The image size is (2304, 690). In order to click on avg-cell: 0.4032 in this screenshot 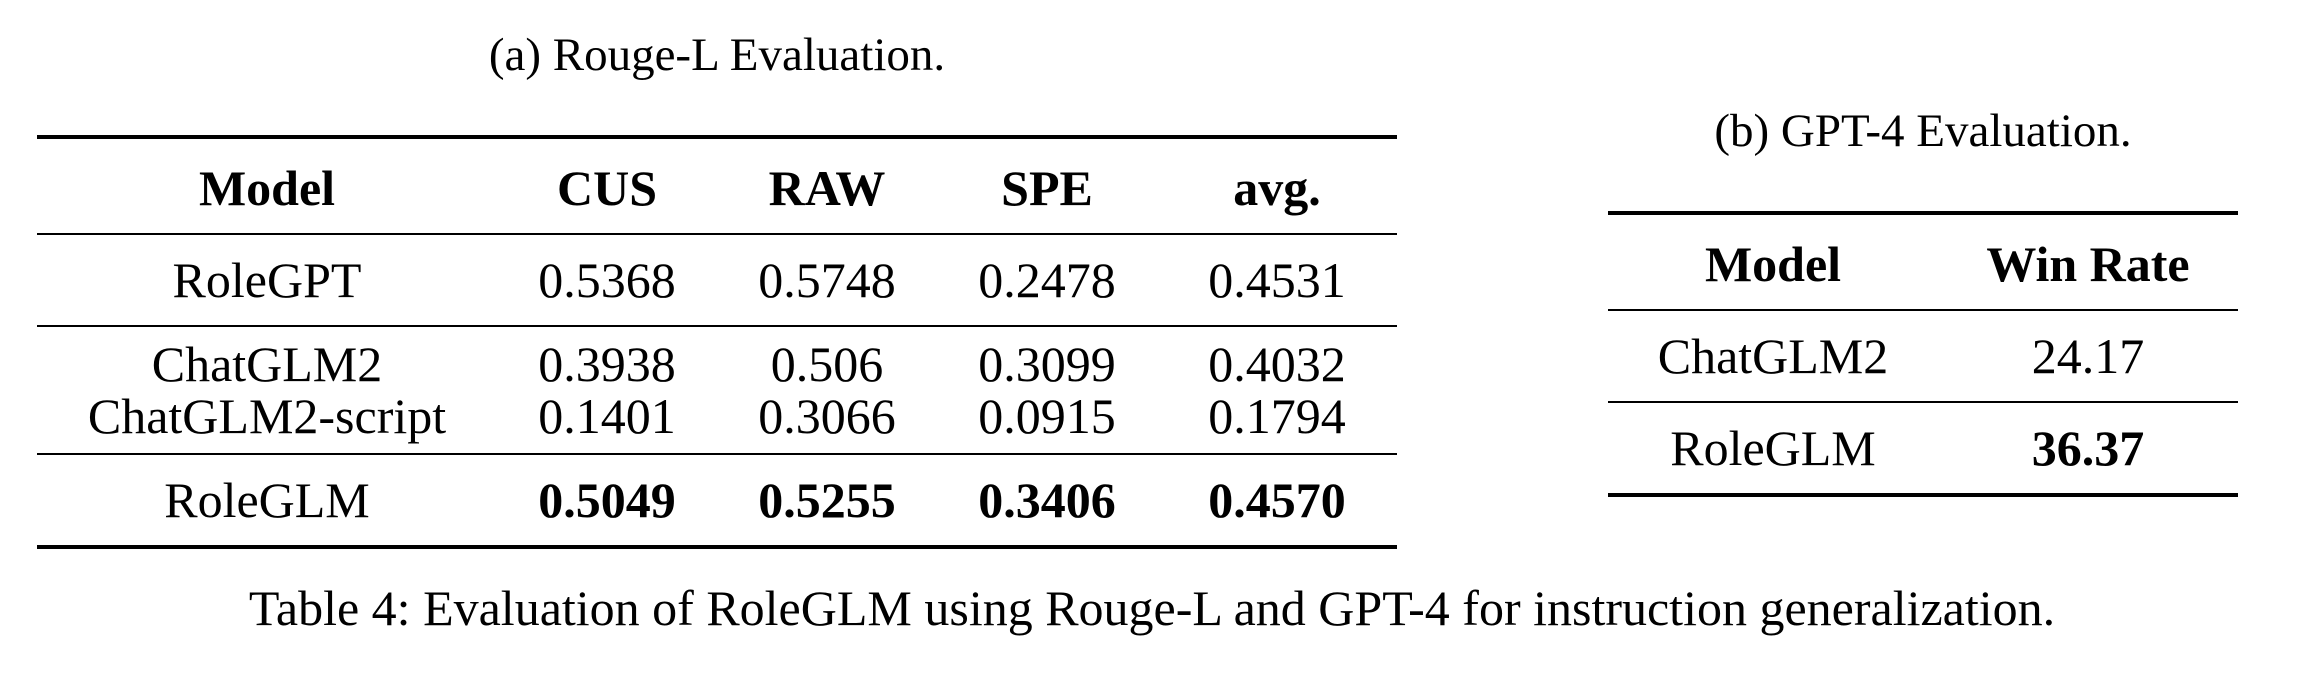, I will do `click(1277, 364)`.